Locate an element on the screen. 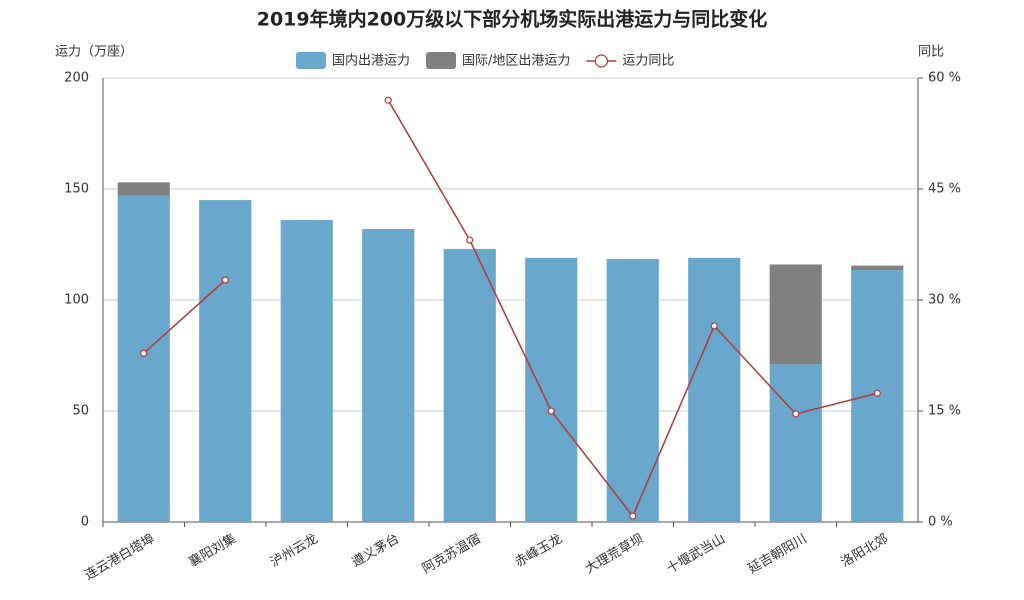 The width and height of the screenshot is (1024, 600). x-tick-label: 大理荒草坝 is located at coordinates (615, 554).